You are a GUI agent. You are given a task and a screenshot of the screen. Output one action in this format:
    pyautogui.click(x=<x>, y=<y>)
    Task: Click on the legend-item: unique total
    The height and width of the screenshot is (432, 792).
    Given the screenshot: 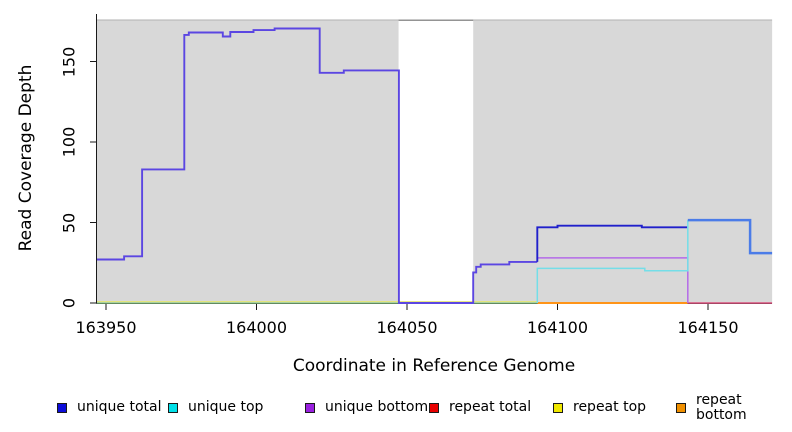 What is the action you would take?
    pyautogui.click(x=109, y=407)
    